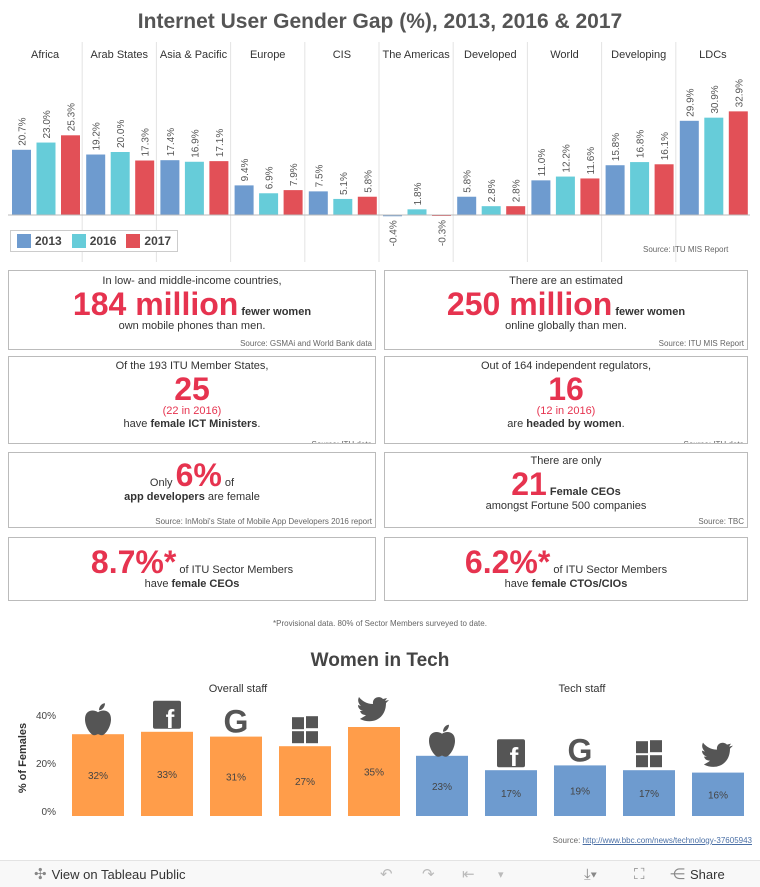  I want to click on category-label: Europe, so click(267, 55).